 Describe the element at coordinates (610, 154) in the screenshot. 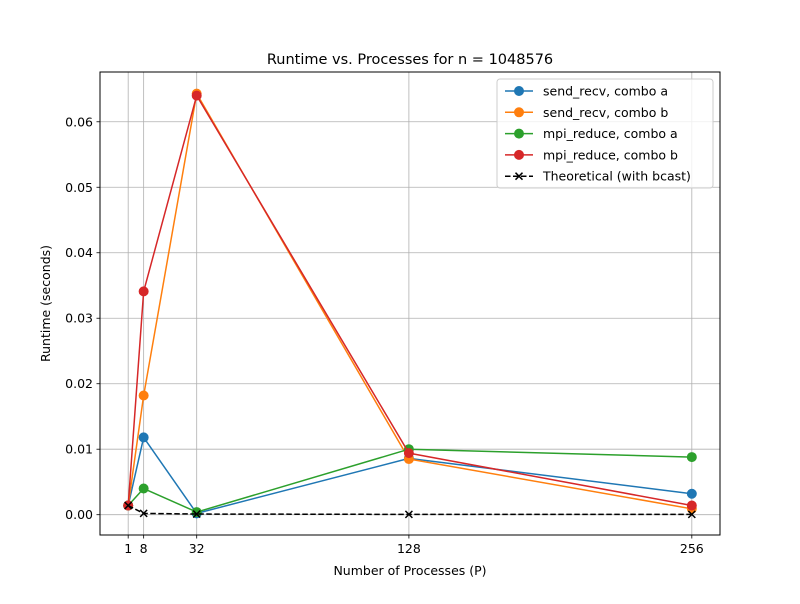

I see `legend-label: mpi_reduce, combo b` at that location.